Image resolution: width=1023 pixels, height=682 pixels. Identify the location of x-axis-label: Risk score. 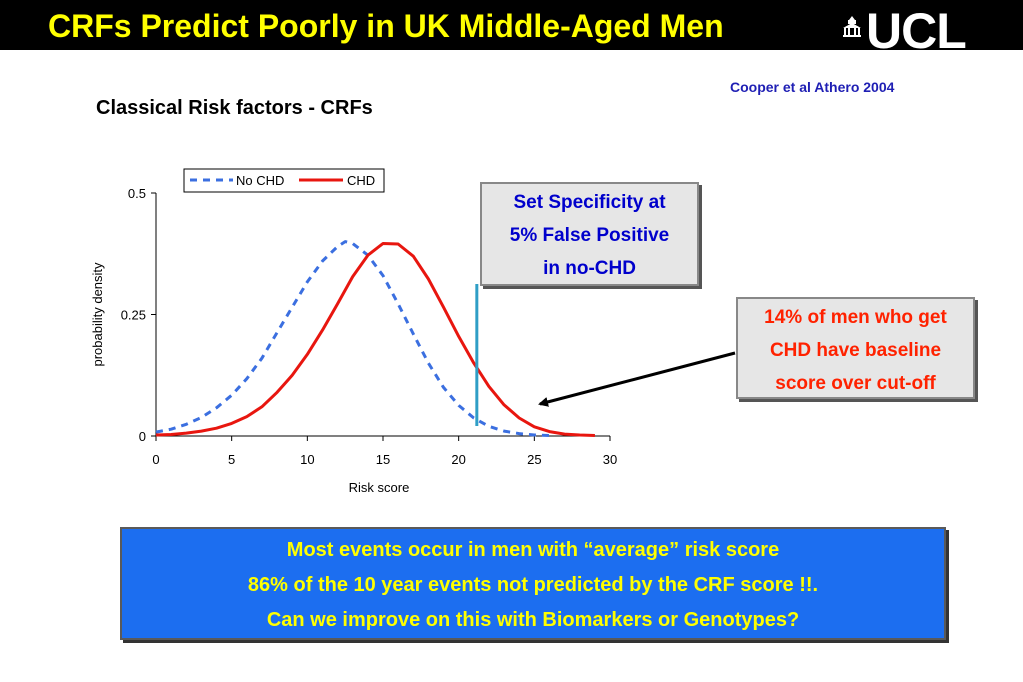
(379, 487).